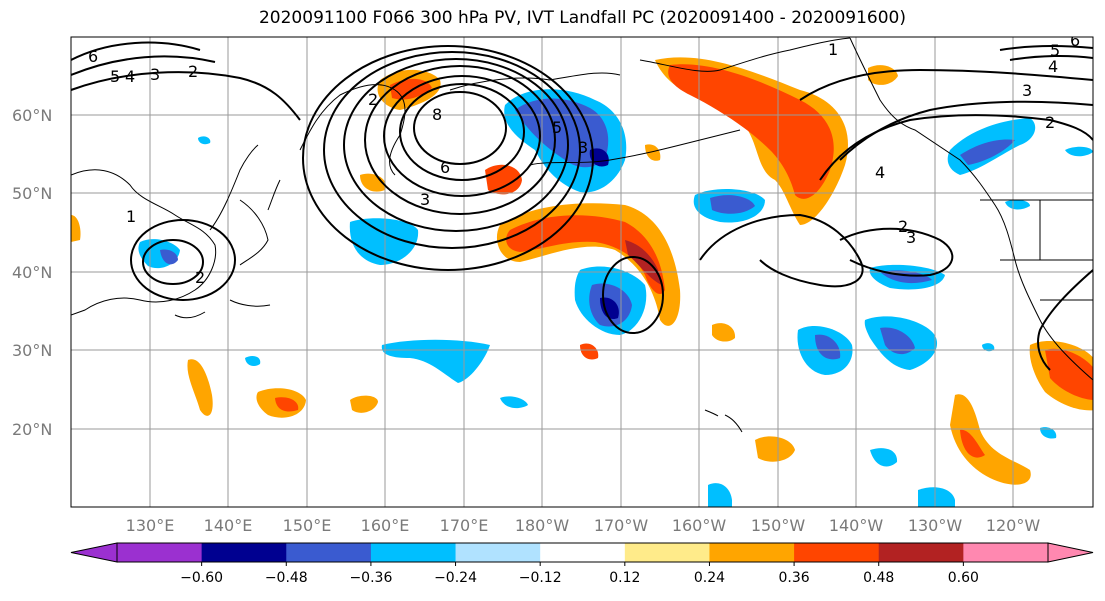 This screenshot has width=1105, height=601. What do you see at coordinates (94, 552) in the screenshot?
I see `colorbar-min-extend` at bounding box center [94, 552].